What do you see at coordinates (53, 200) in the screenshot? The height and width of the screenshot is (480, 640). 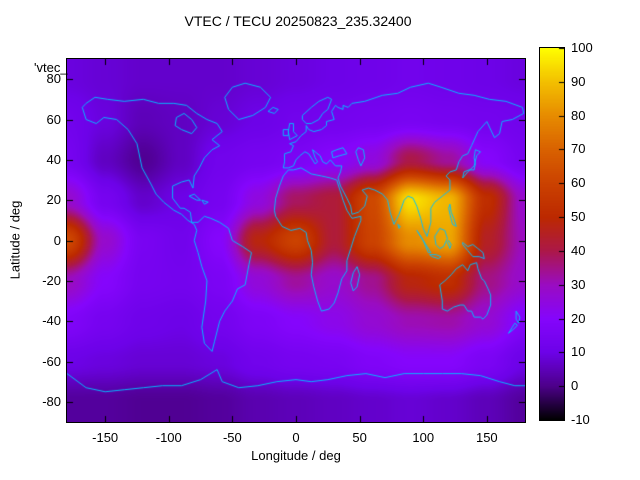 I see `y-tick-label: 20` at bounding box center [53, 200].